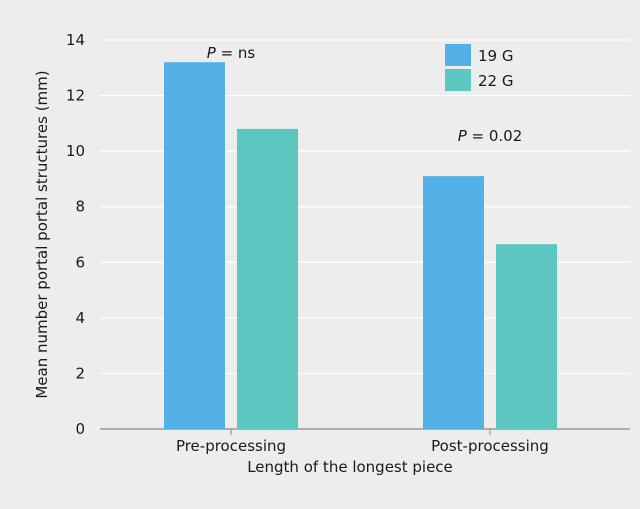  I want to click on y-tick-label: 0, so click(80, 429).